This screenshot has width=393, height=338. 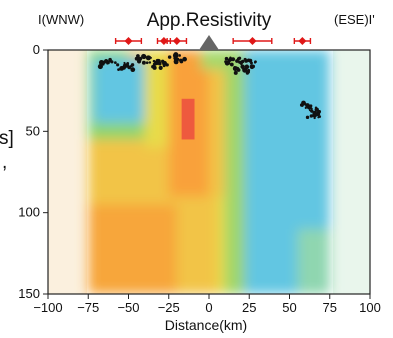 What do you see at coordinates (29, 212) in the screenshot?
I see `y-tick-label: 100` at bounding box center [29, 212].